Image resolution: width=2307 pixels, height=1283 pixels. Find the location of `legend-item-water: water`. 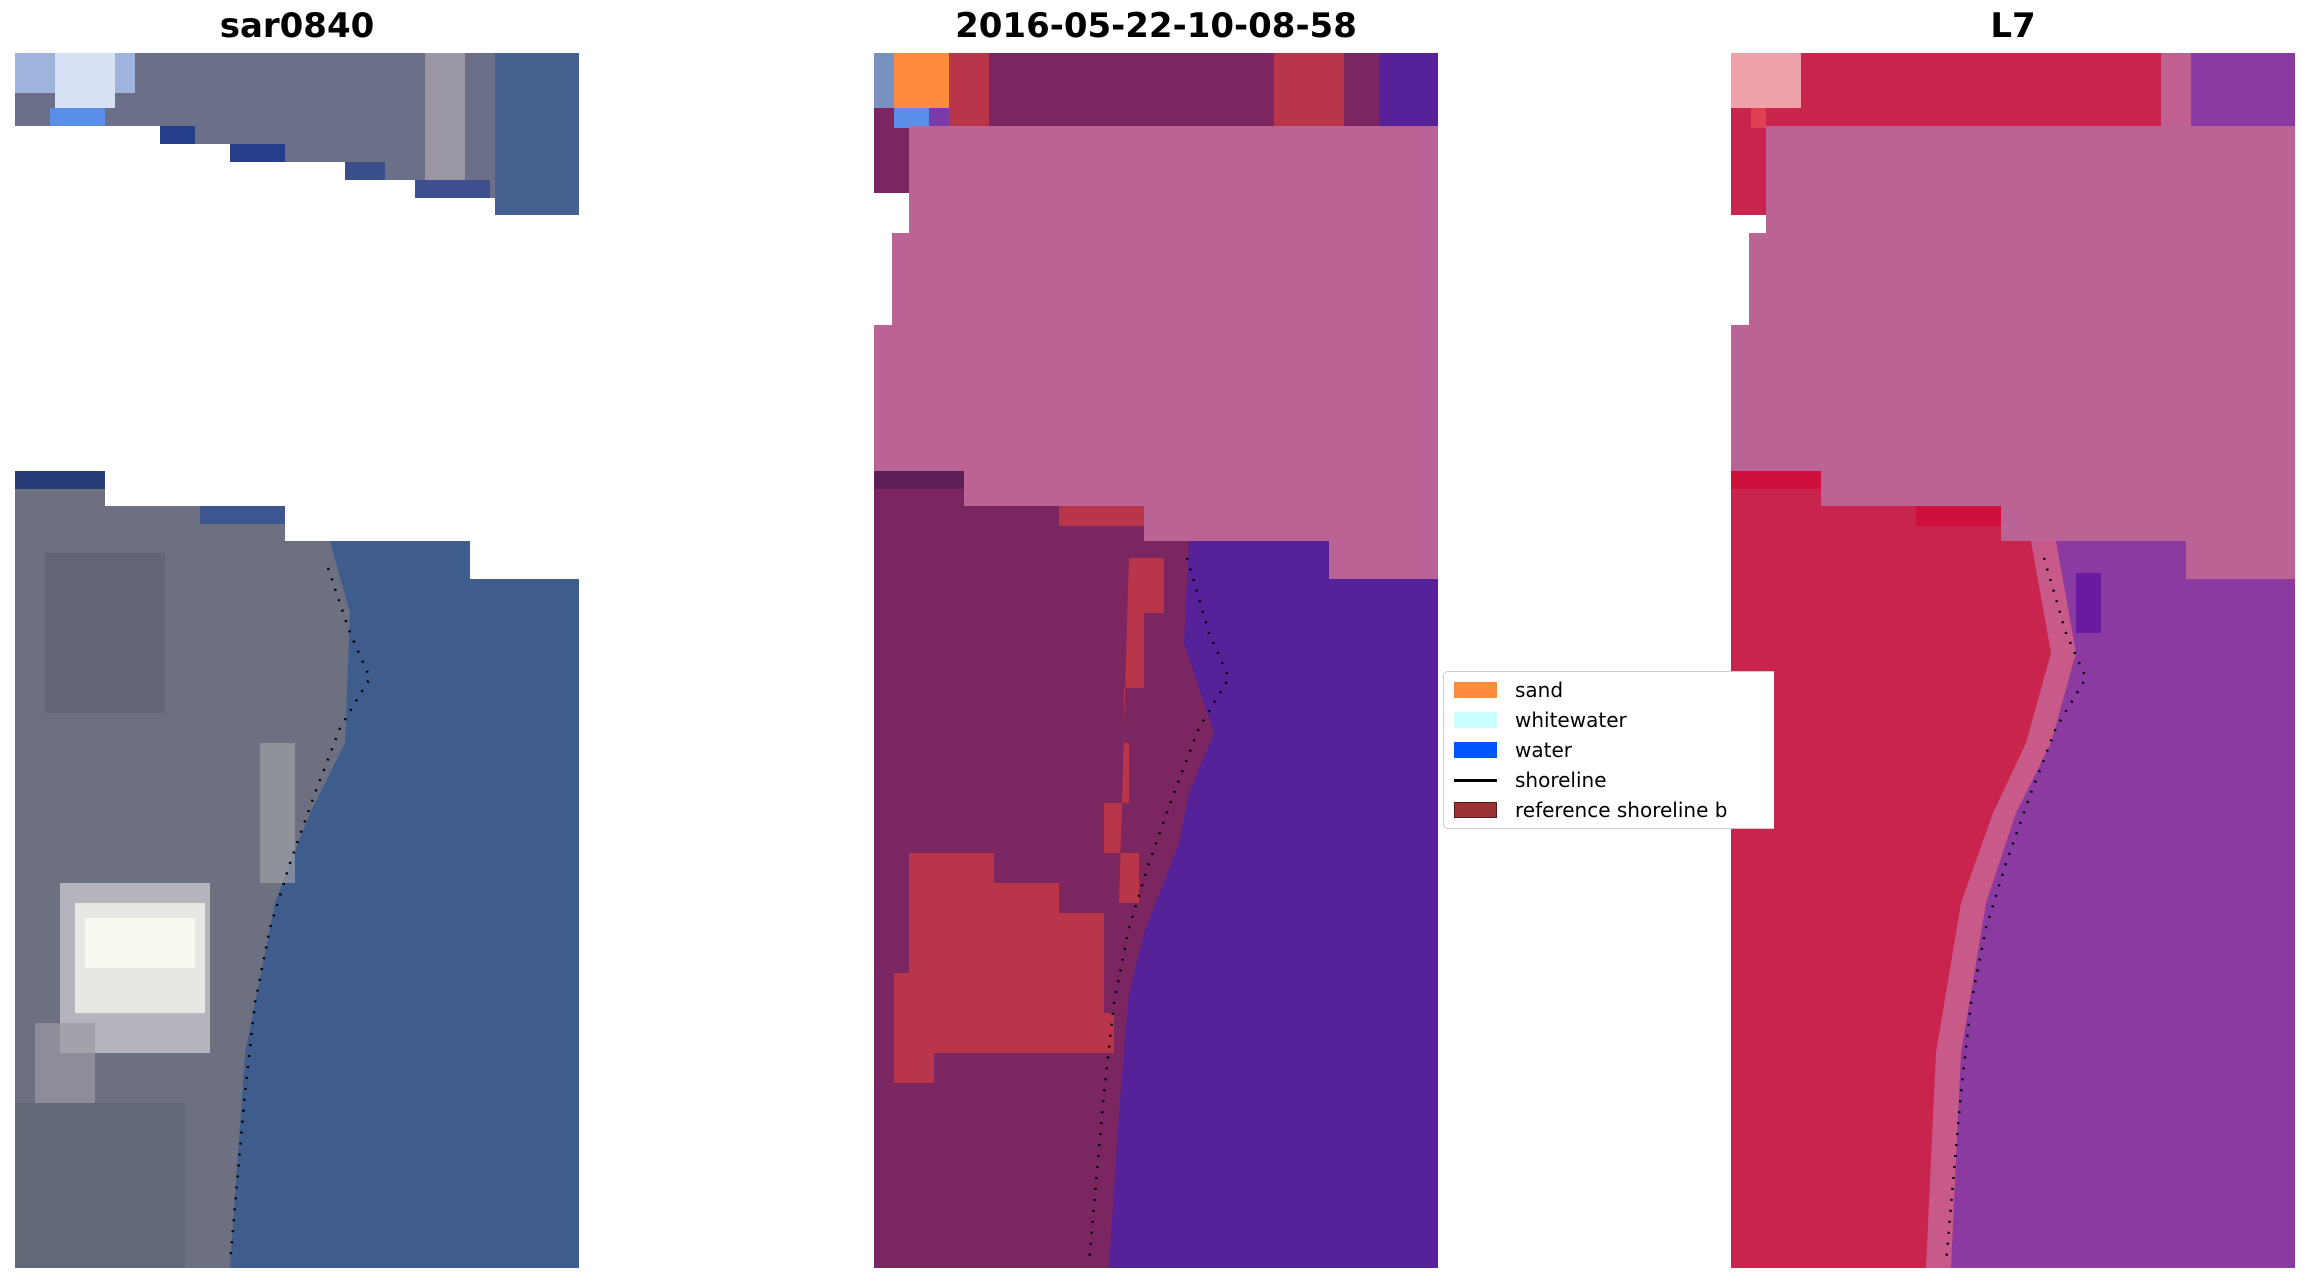

legend-item-water: water is located at coordinates (1513, 750).